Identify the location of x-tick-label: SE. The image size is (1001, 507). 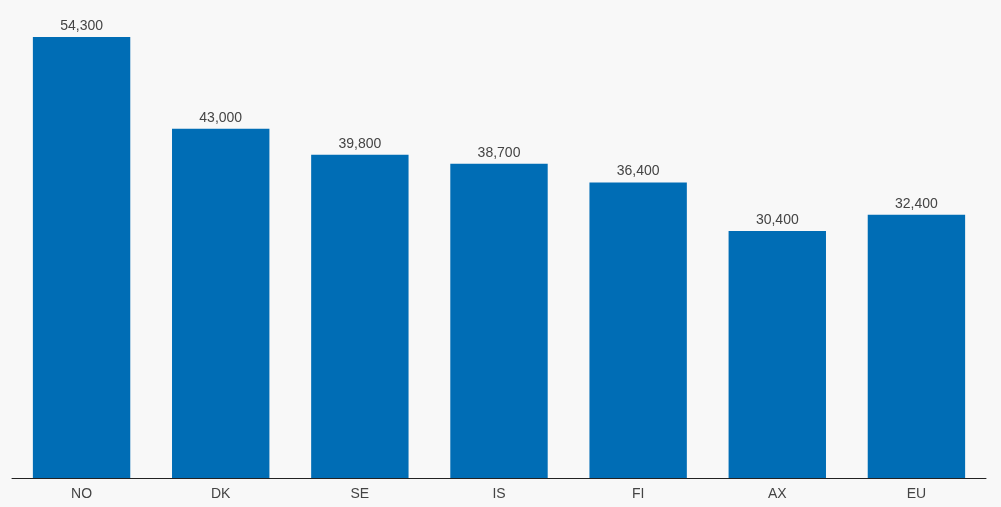
(360, 493).